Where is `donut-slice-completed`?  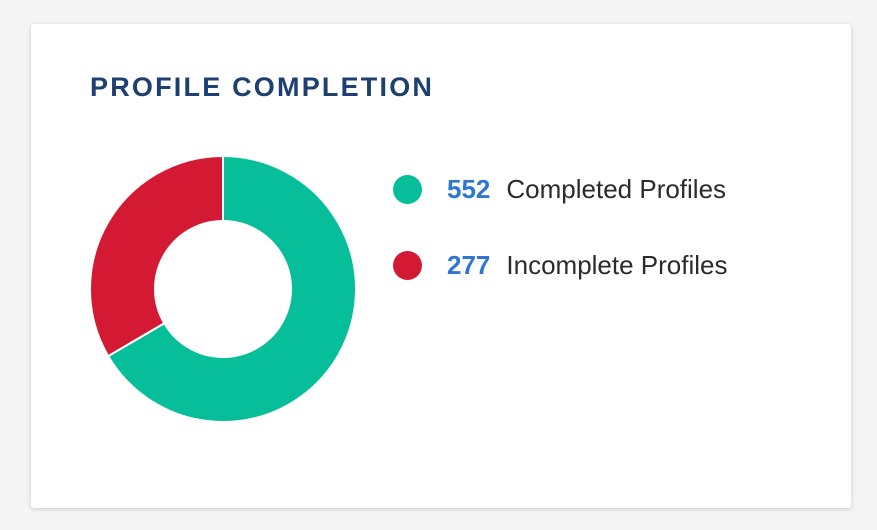 donut-slice-completed is located at coordinates (231, 288).